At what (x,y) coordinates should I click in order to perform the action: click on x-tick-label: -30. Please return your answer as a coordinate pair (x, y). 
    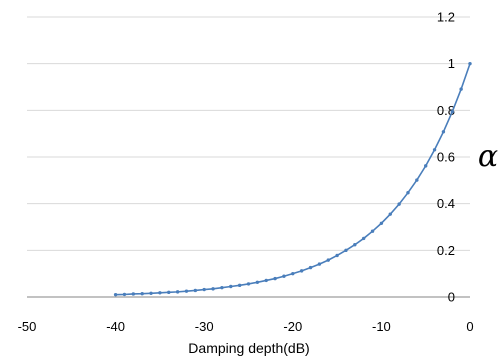
    Looking at the image, I should click on (204, 326).